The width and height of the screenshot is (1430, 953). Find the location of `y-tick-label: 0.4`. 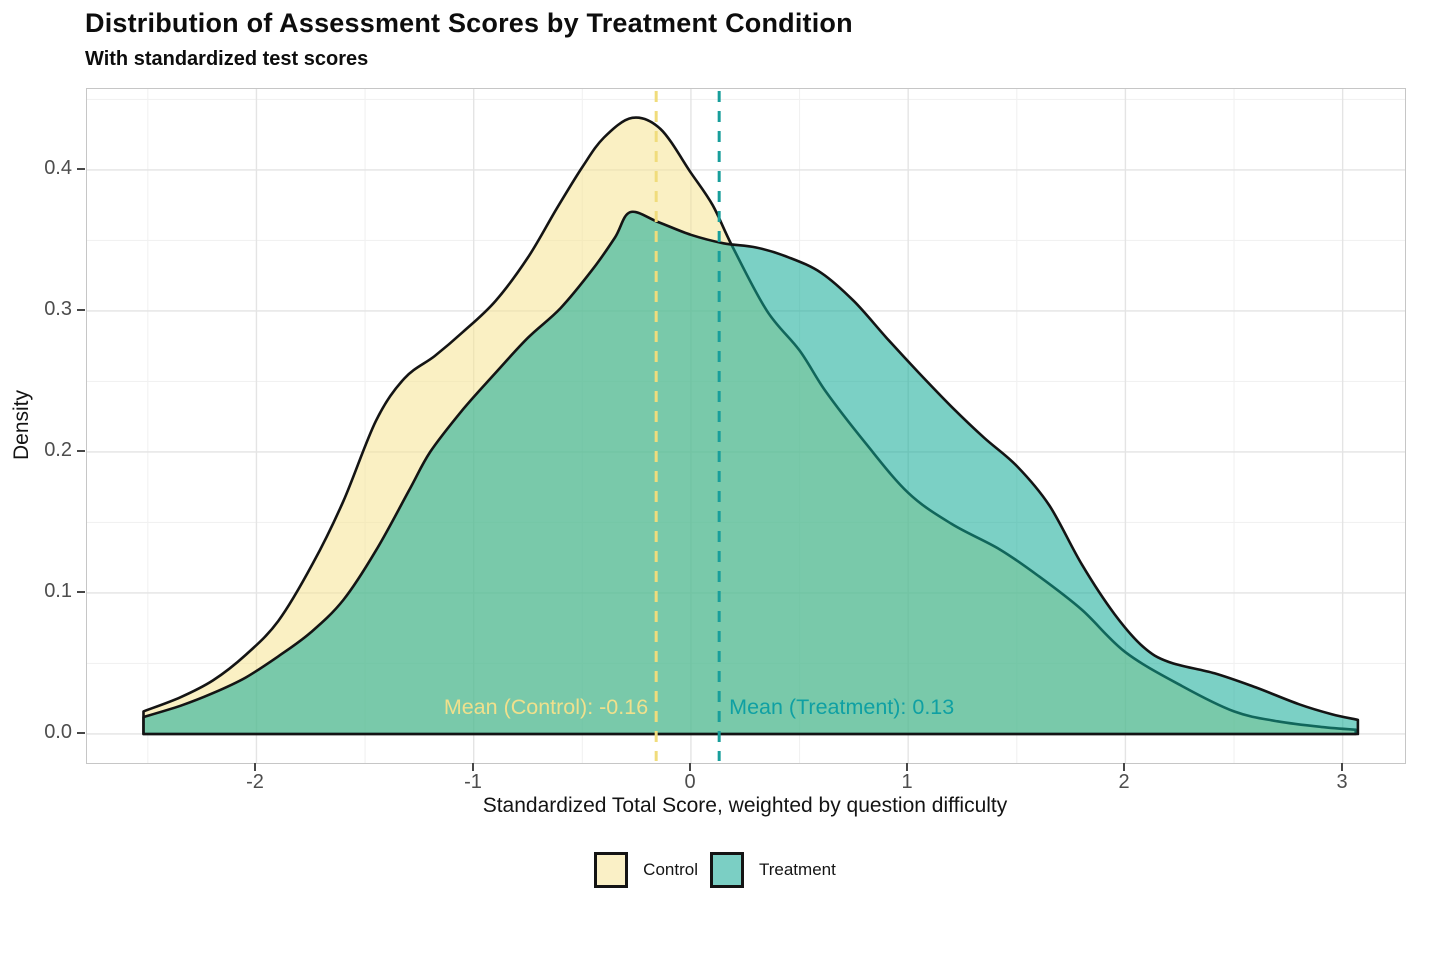

y-tick-label: 0.4 is located at coordinates (58, 168).